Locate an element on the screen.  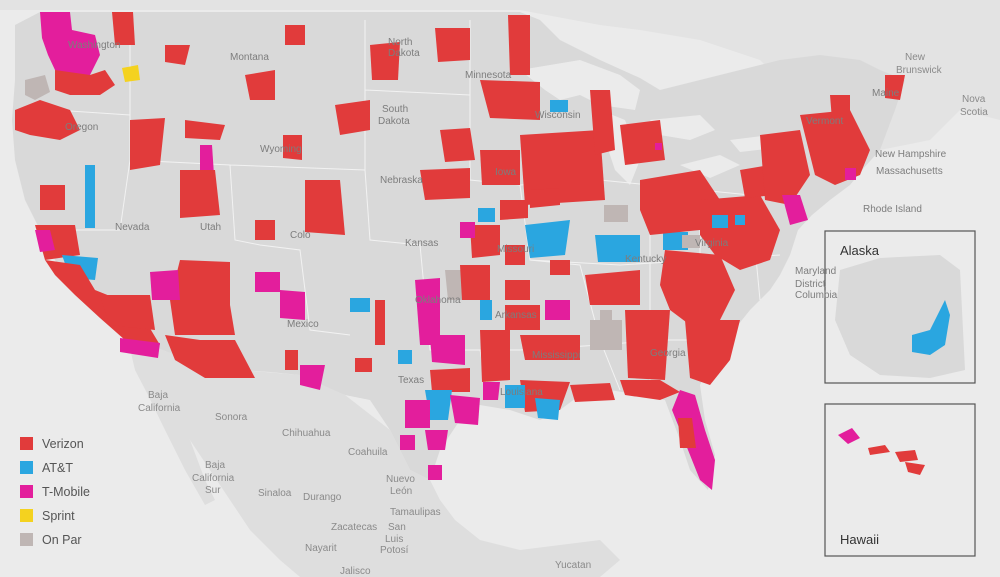
coverage-region-sprint is located at coordinates (131, 73).